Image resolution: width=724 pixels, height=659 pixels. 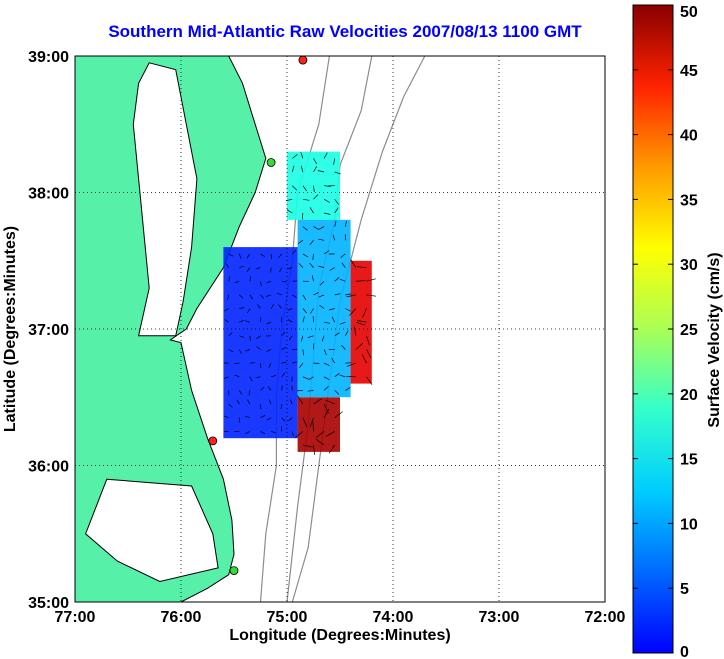 I want to click on x-tick-label: 73:00, so click(x=499, y=617).